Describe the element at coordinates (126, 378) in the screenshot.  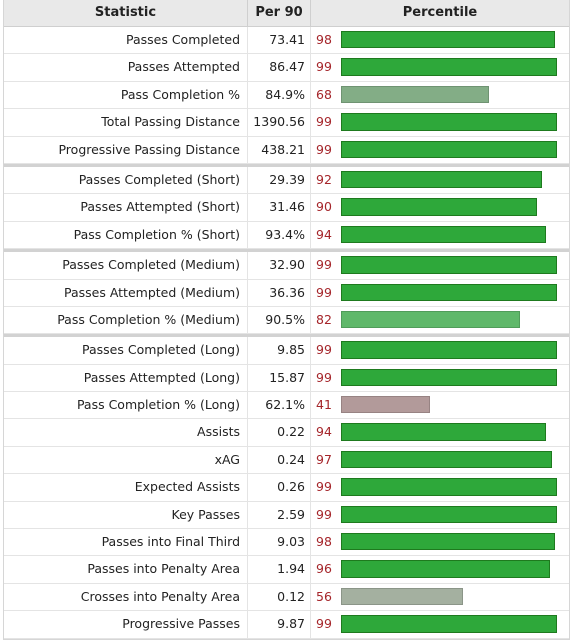
I see `stat-name: Passes Attempted (Long)` at that location.